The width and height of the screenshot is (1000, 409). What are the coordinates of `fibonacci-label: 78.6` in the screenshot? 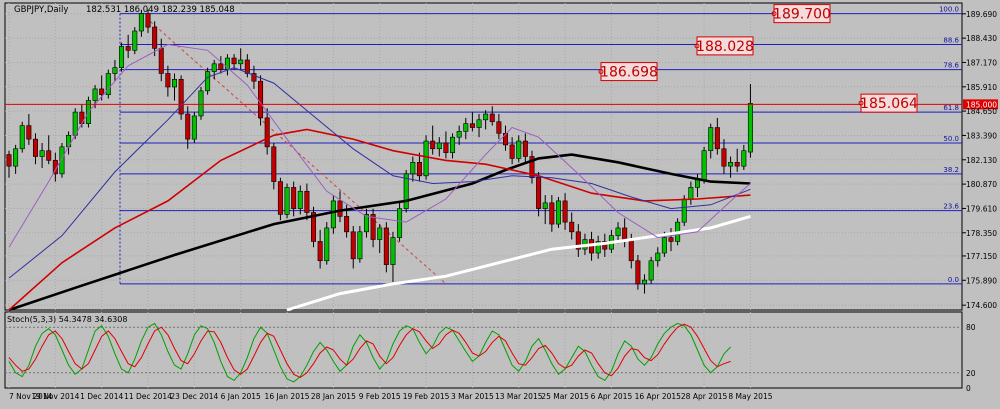 It's located at (951, 66).